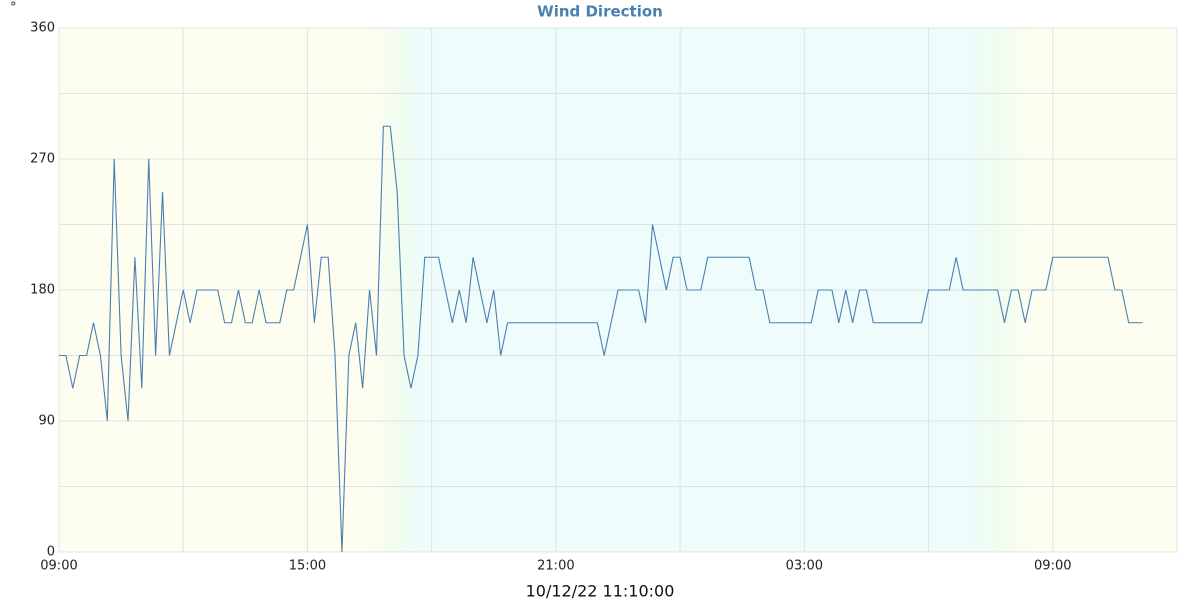  What do you see at coordinates (307, 566) in the screenshot?
I see `x-tick-label: 15:00` at bounding box center [307, 566].